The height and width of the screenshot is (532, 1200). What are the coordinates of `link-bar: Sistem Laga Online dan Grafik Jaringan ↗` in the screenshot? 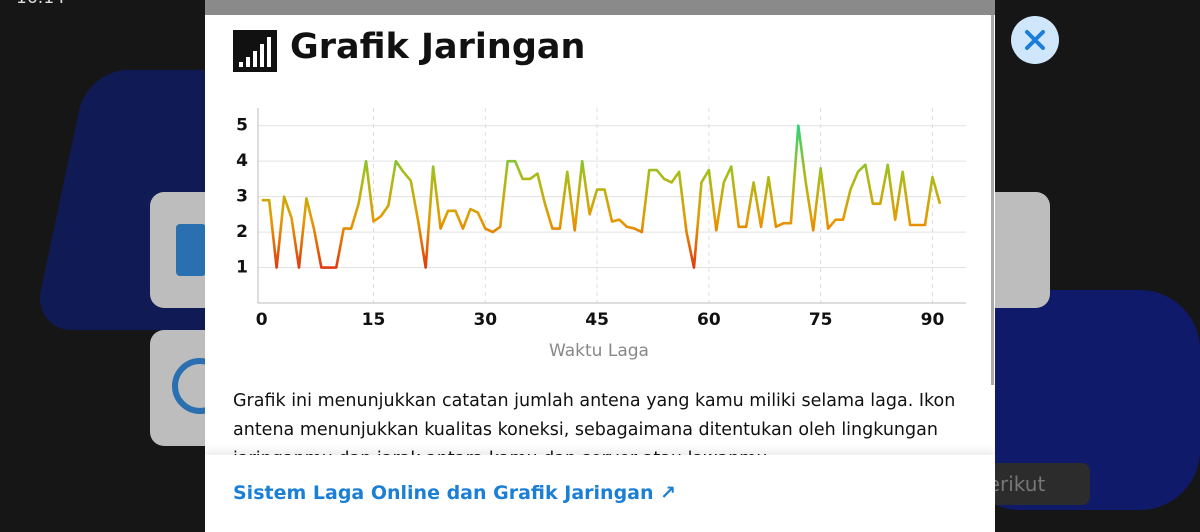 It's located at (600, 493).